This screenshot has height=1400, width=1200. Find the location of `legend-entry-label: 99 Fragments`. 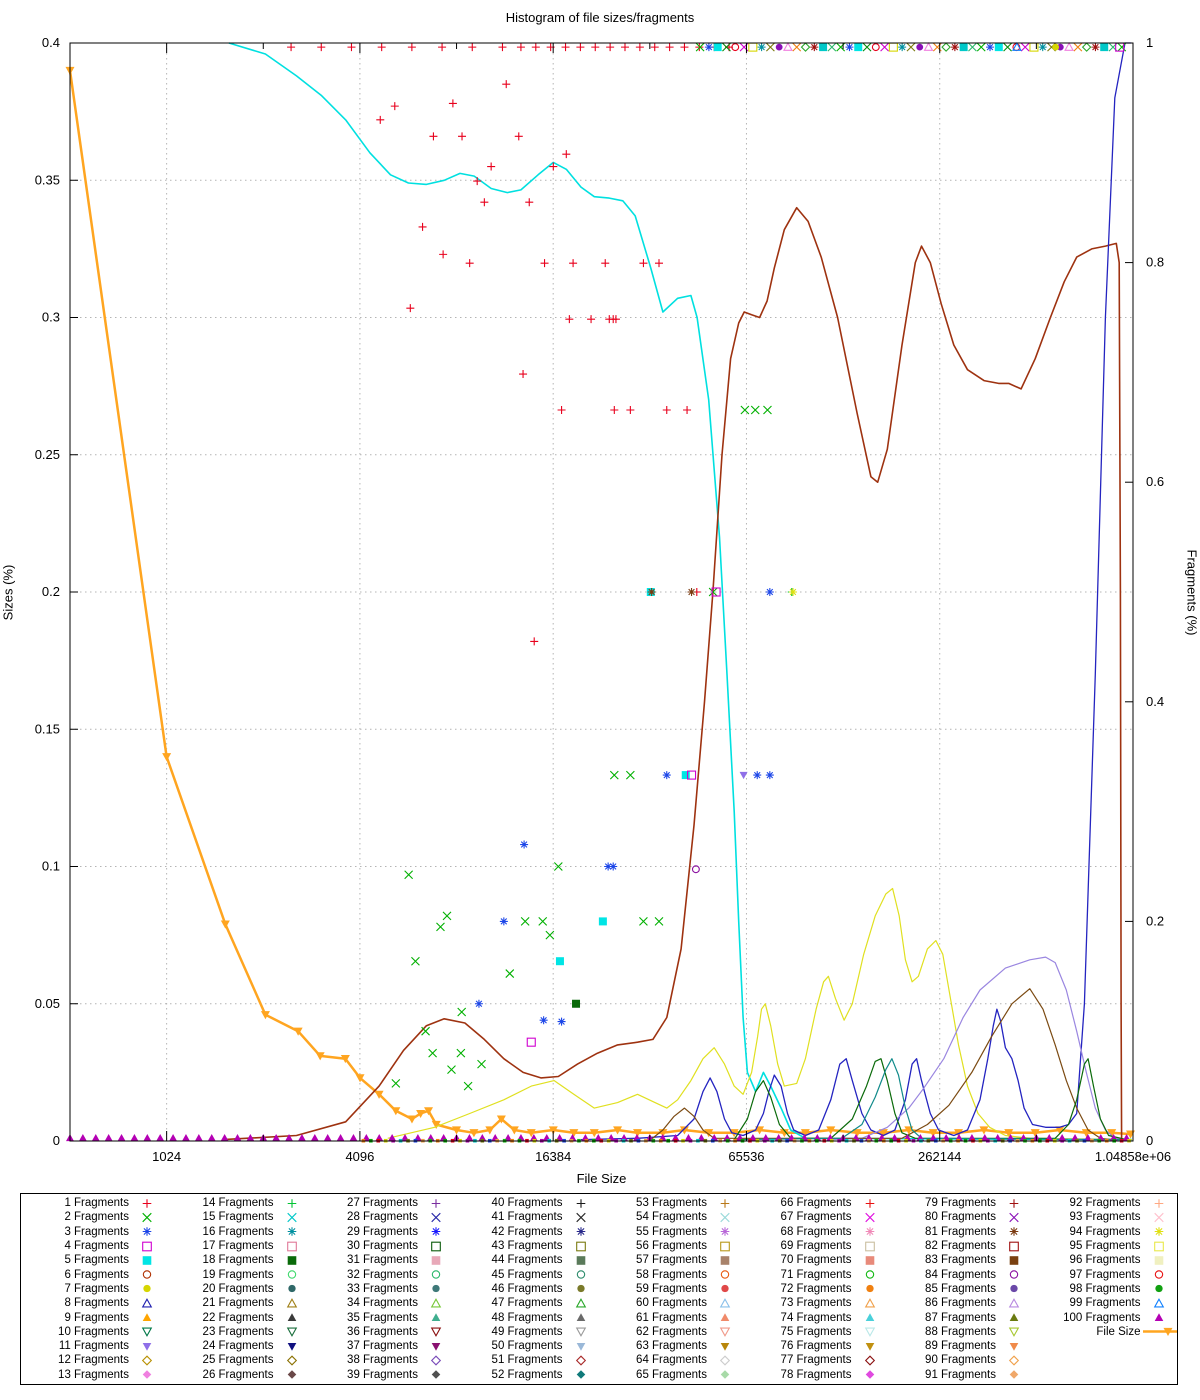

legend-entry-label: 99 Fragments is located at coordinates (1105, 1303).